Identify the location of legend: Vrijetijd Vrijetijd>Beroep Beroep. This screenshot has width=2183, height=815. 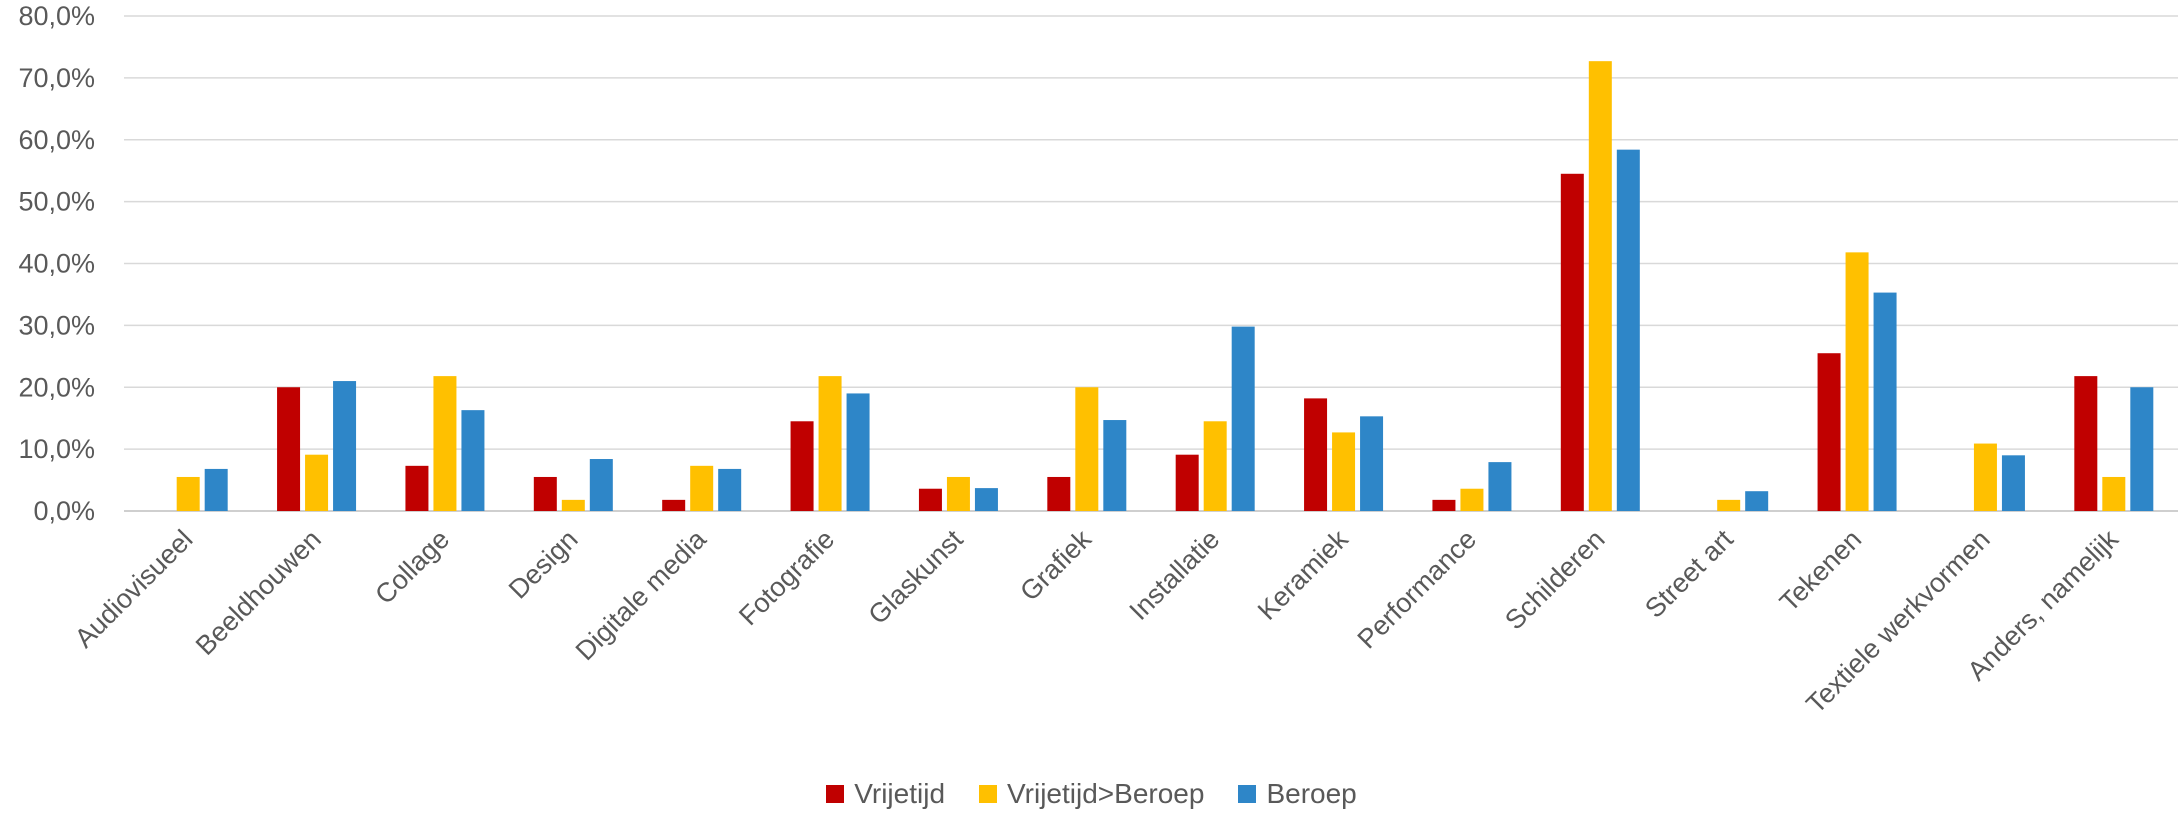
(1091, 794).